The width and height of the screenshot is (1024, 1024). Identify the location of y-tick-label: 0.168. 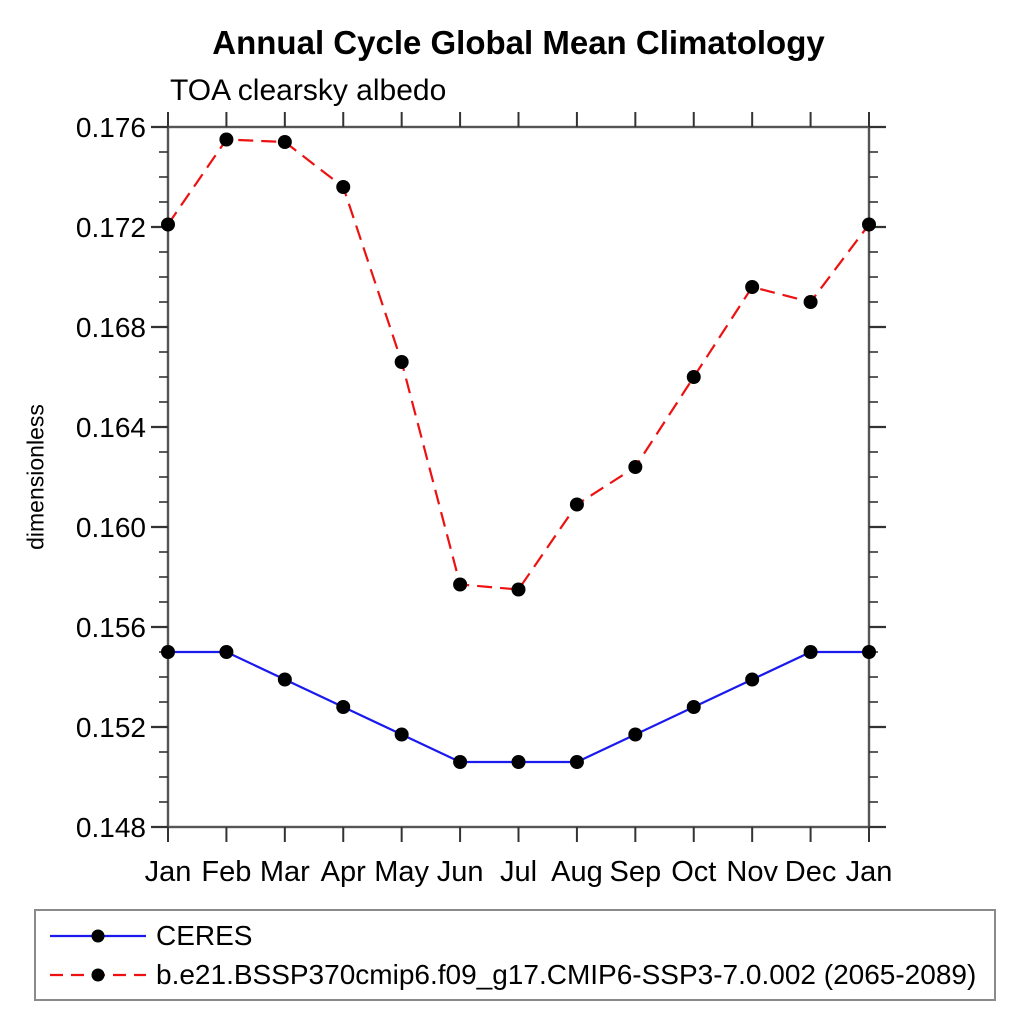
(111, 327).